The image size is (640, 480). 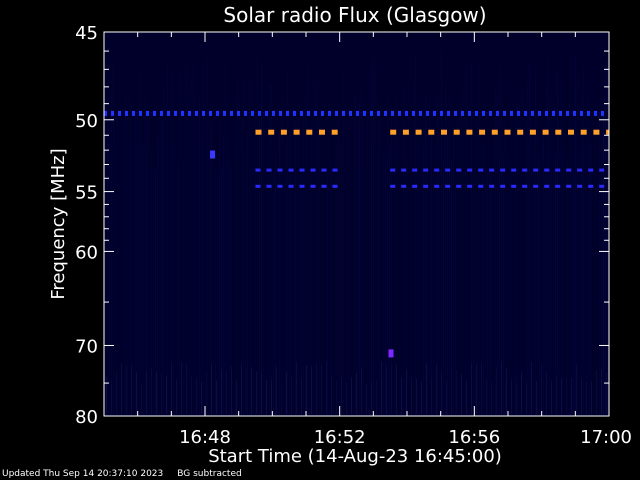 I want to click on y-tick-label: 80, so click(x=86, y=417).